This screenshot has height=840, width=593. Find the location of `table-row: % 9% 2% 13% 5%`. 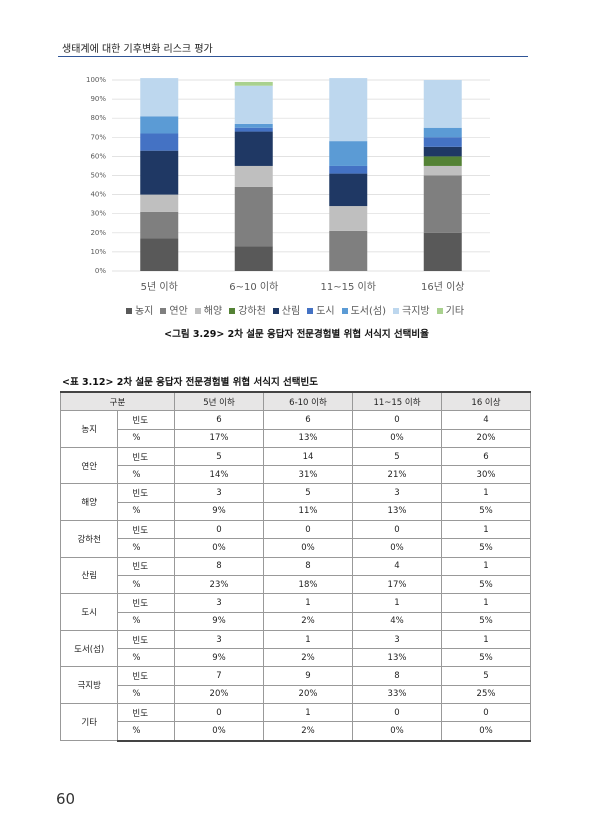

table-row: % 9% 2% 13% 5% is located at coordinates (296, 658).